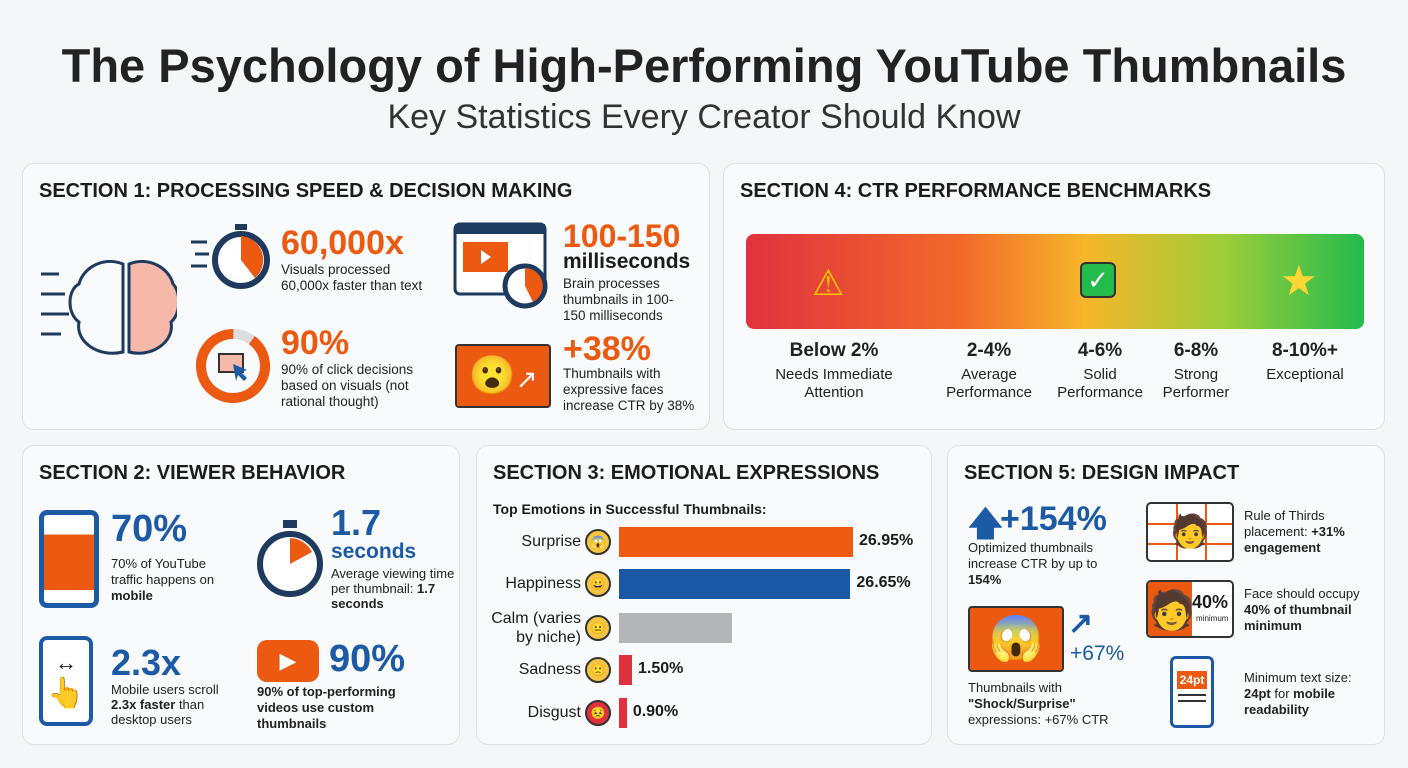 The image size is (1408, 768). What do you see at coordinates (342, 243) in the screenshot?
I see `stat-value: 60,000x` at bounding box center [342, 243].